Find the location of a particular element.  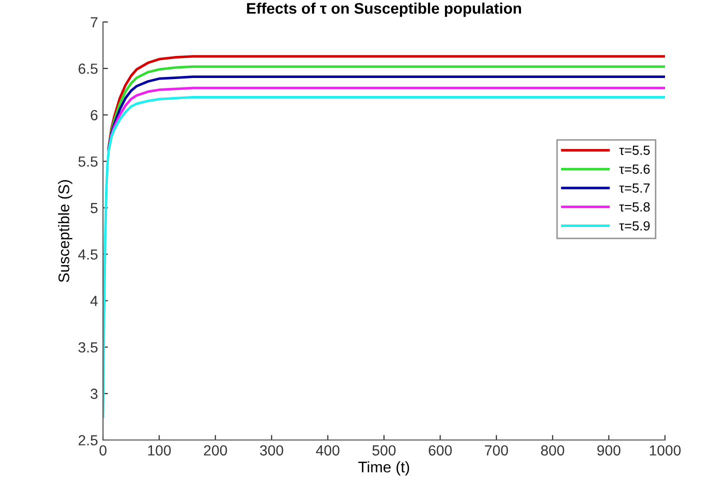

x-tick-label: 100 is located at coordinates (159, 450).